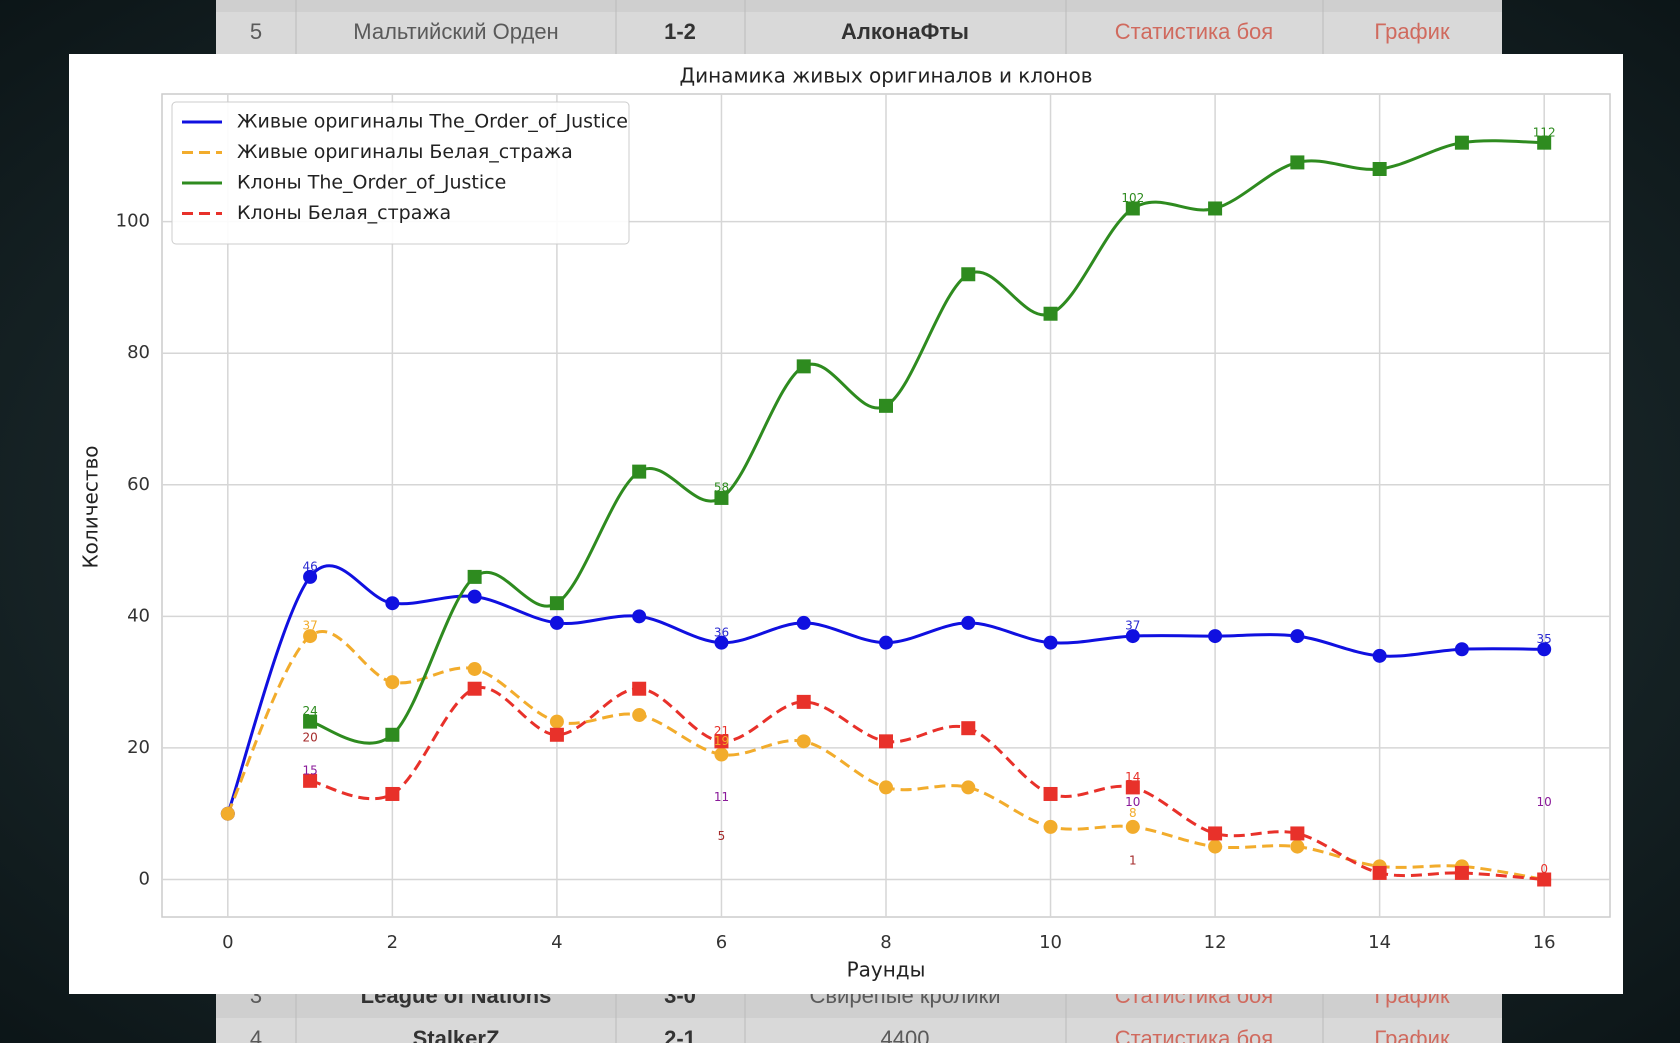  What do you see at coordinates (680, 31) in the screenshot?
I see `cell: 1-2` at bounding box center [680, 31].